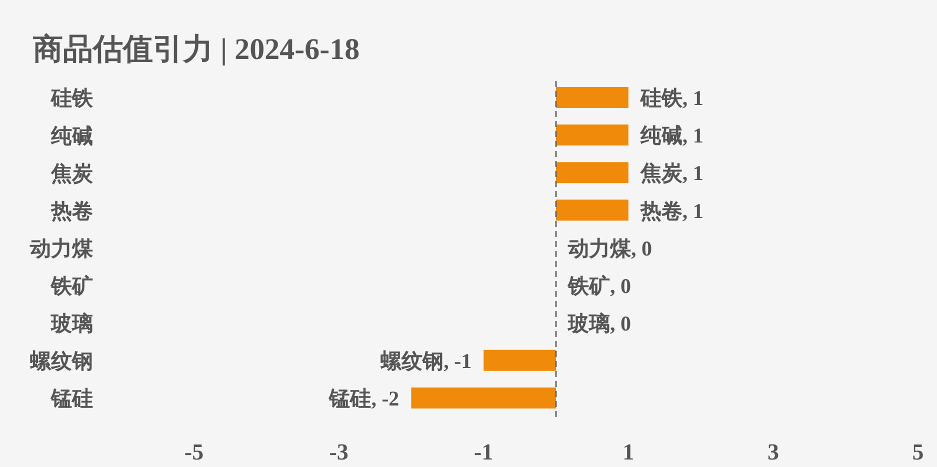  What do you see at coordinates (71, 286) in the screenshot?
I see `y-tick-label: 铁矿` at bounding box center [71, 286].